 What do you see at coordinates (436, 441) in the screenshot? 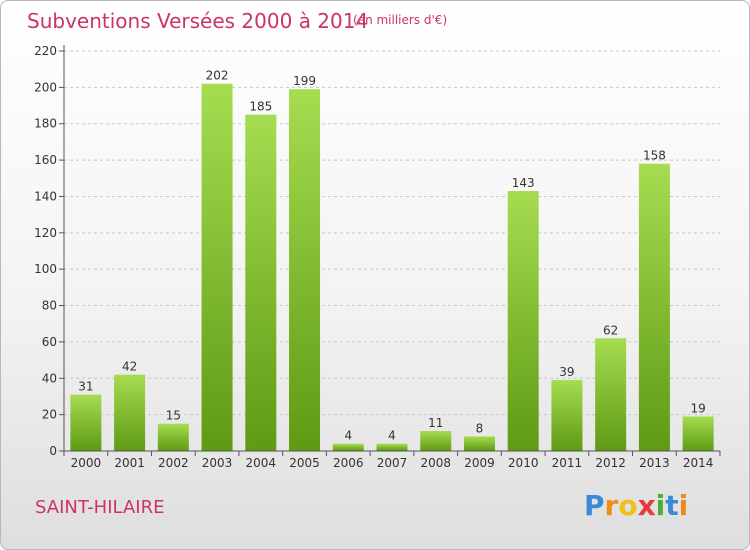
I see `bar-2008` at bounding box center [436, 441].